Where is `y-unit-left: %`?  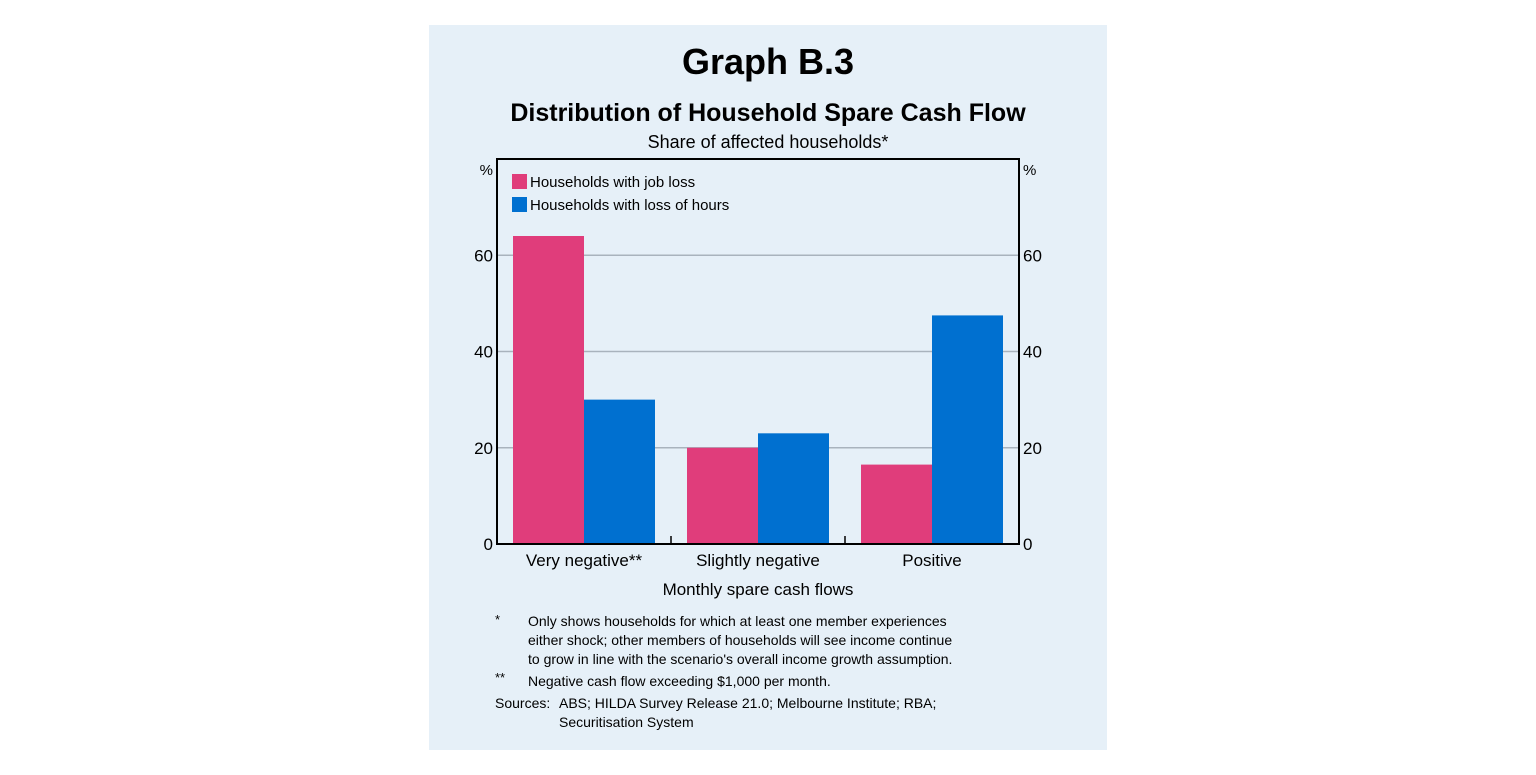 y-unit-left: % is located at coordinates (486, 170).